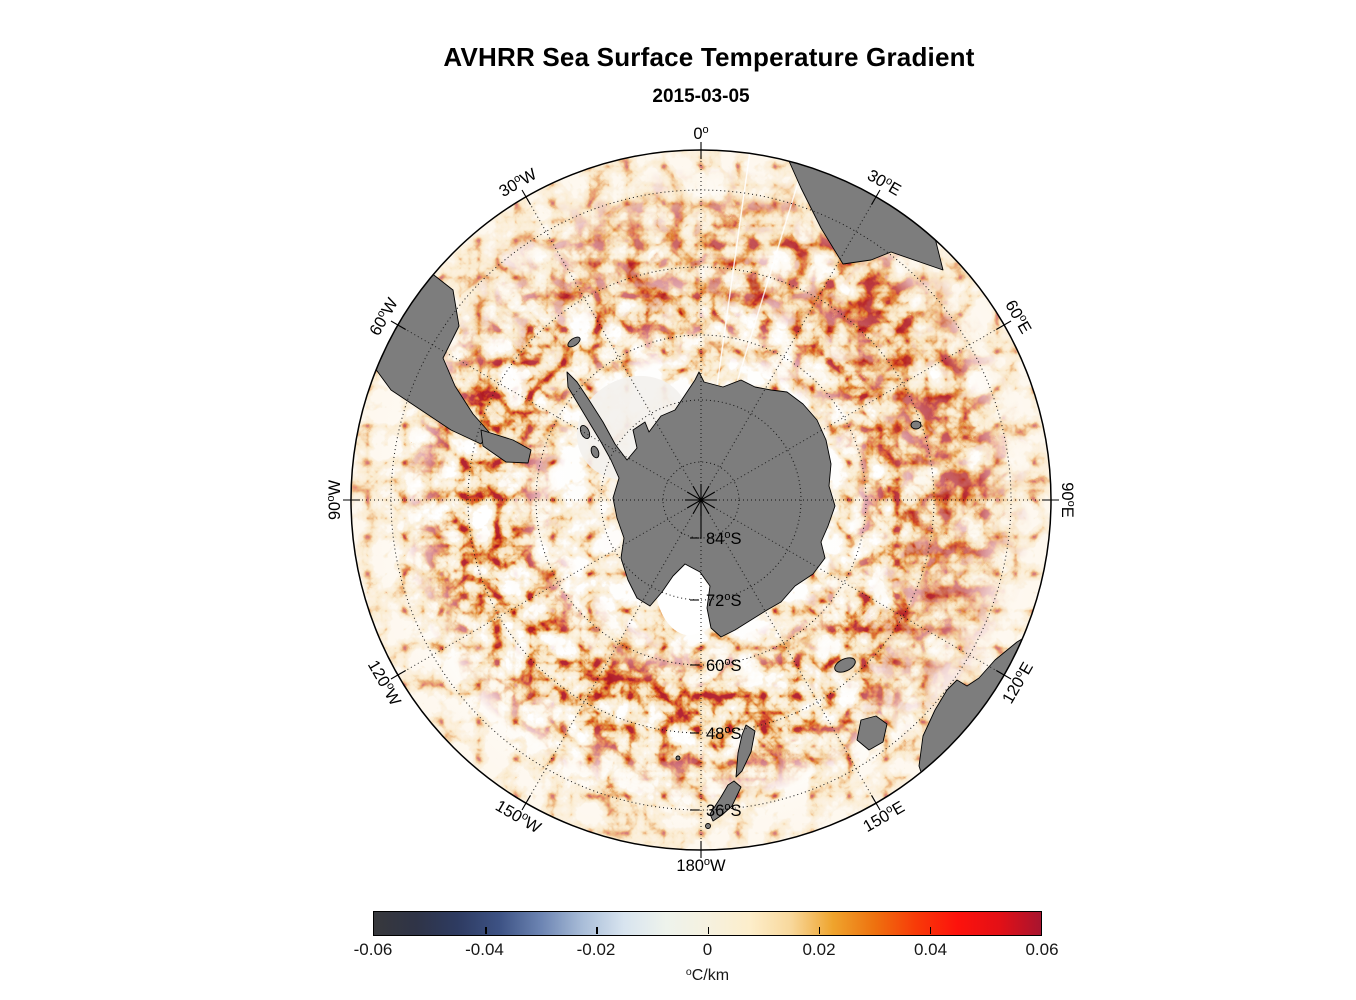 The height and width of the screenshot is (1000, 1356). Describe the element at coordinates (724, 665) in the screenshot. I see `latitude-label-60S: 60oS` at that location.